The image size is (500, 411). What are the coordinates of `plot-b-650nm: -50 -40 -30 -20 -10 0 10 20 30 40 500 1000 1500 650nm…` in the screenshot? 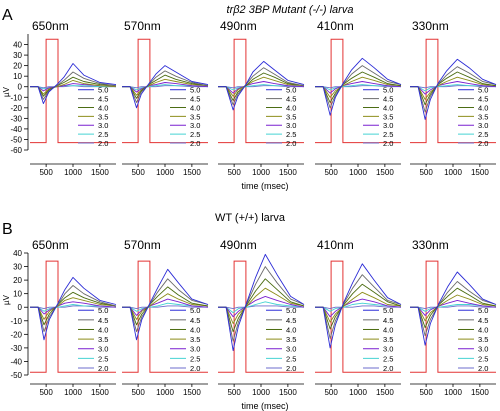 It's located at (63, 317).